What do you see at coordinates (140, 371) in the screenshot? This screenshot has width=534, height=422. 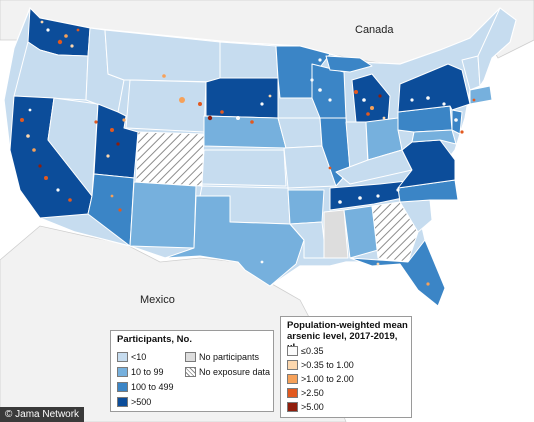 I see `legend-item-10-99: 10 to 99` at bounding box center [140, 371].